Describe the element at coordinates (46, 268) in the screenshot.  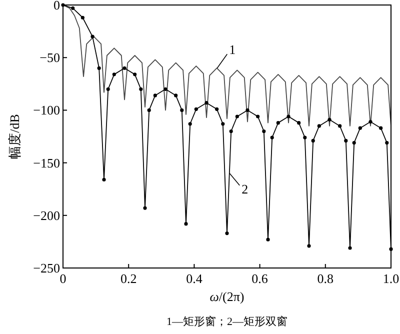
I see `y-tick-label: −250` at that location.